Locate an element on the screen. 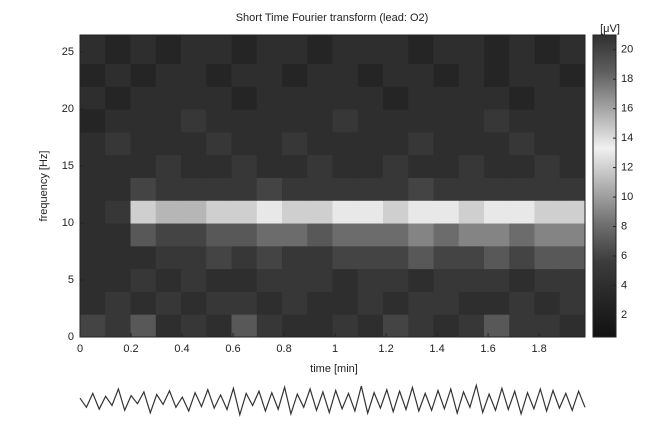 This screenshot has width=668, height=433. chart-title: Short Time Fourier transform (lead: O2) is located at coordinates (332, 18).